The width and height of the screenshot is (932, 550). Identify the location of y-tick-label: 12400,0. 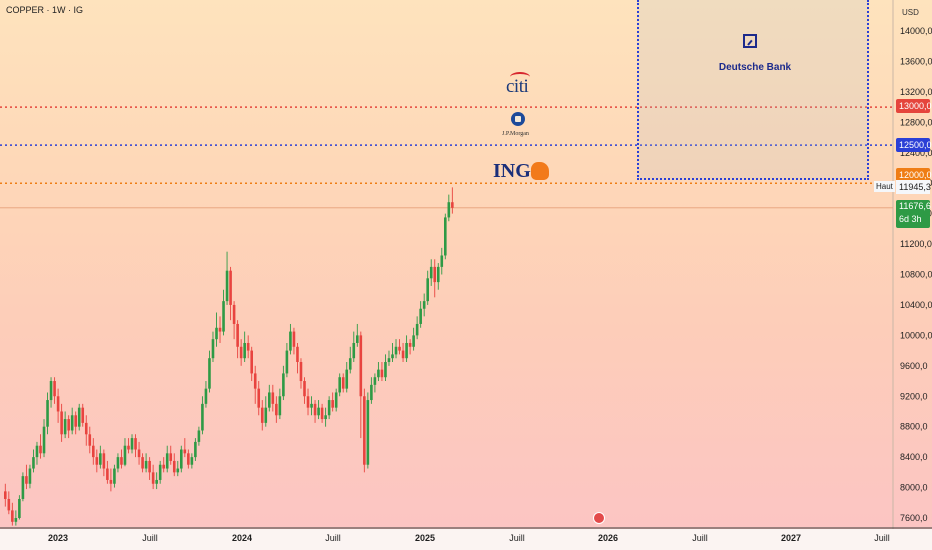
(916, 153).